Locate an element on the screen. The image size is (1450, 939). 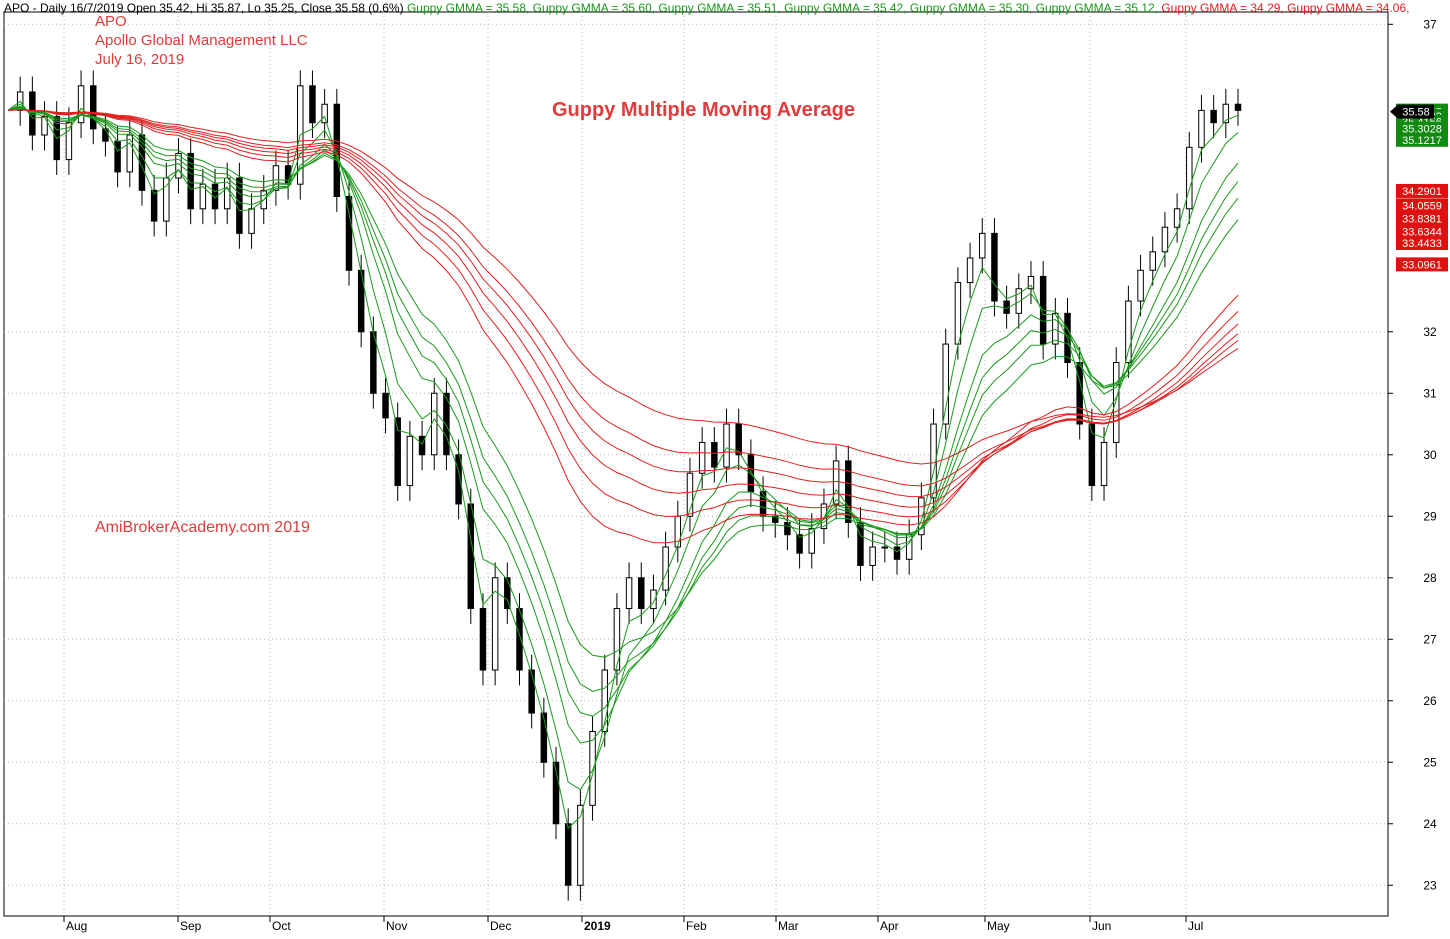
y-tick-label: 28 is located at coordinates (1430, 578).